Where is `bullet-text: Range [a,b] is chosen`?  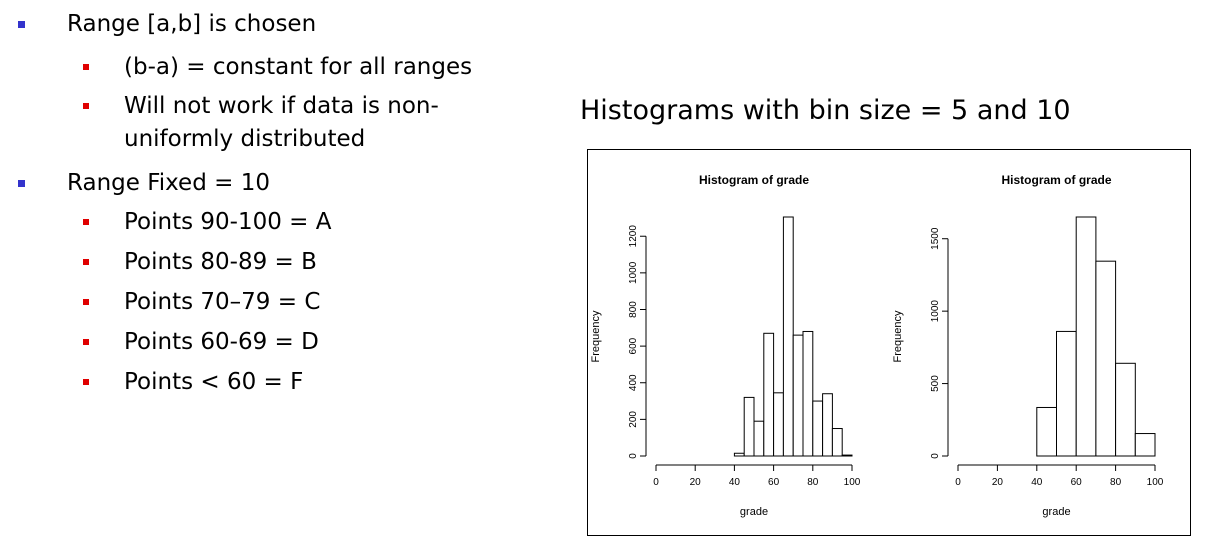 bullet-text: Range [a,b] is chosen is located at coordinates (192, 24).